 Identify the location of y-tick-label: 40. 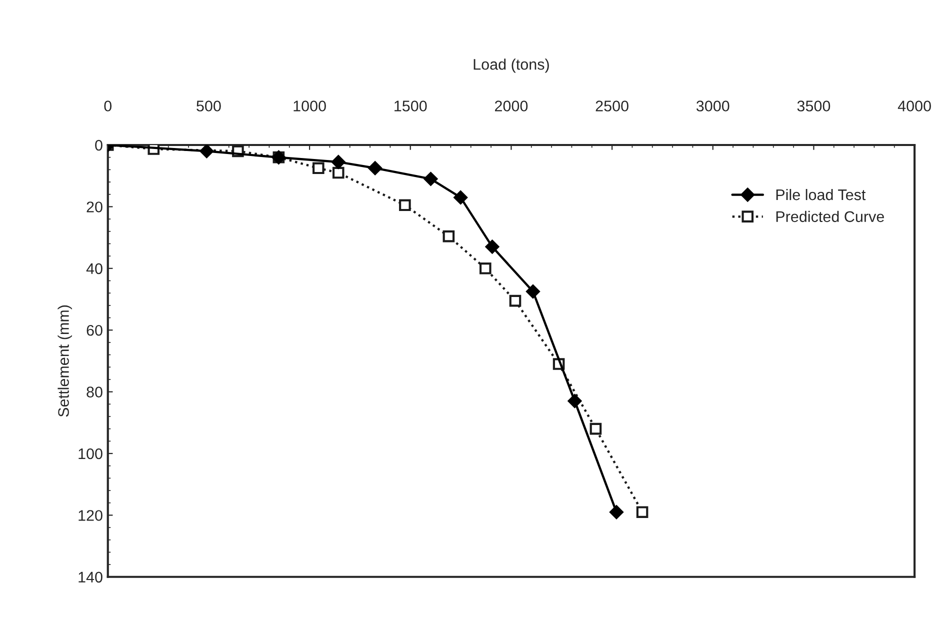
(94, 268).